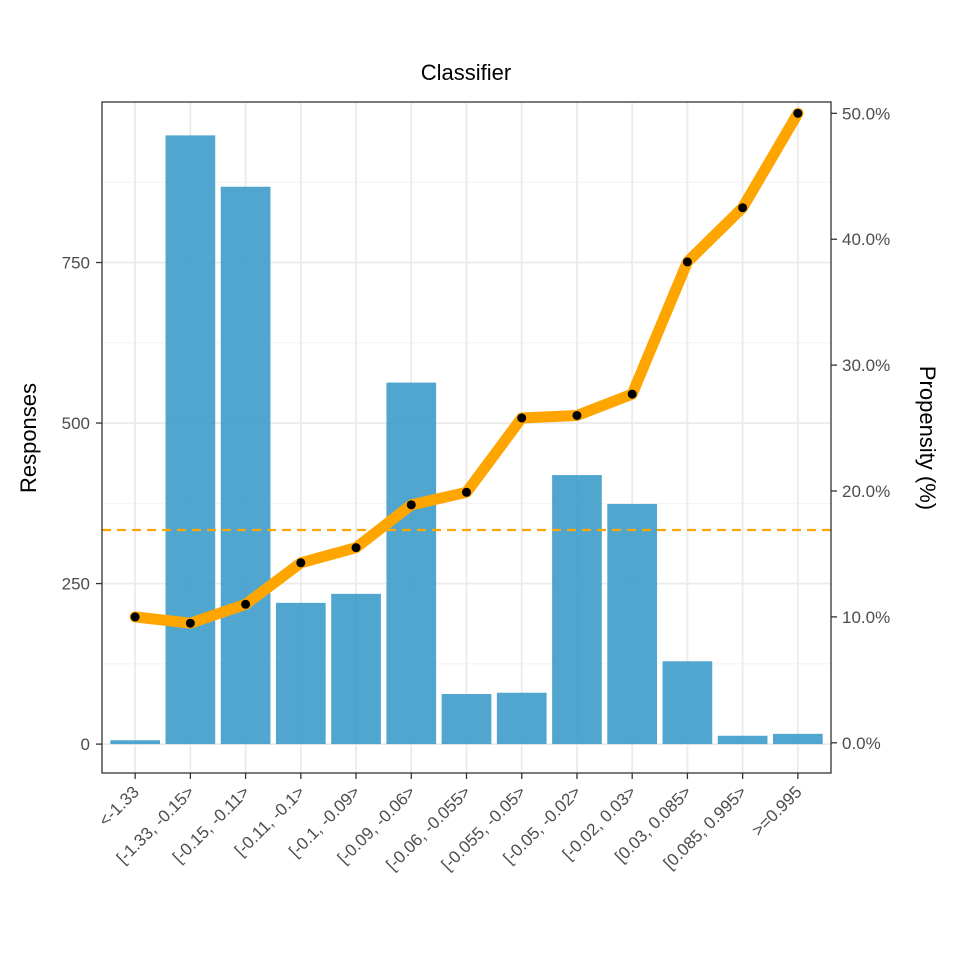 The image size is (960, 965). I want to click on y2-tick-label: 0.0%, so click(861, 743).